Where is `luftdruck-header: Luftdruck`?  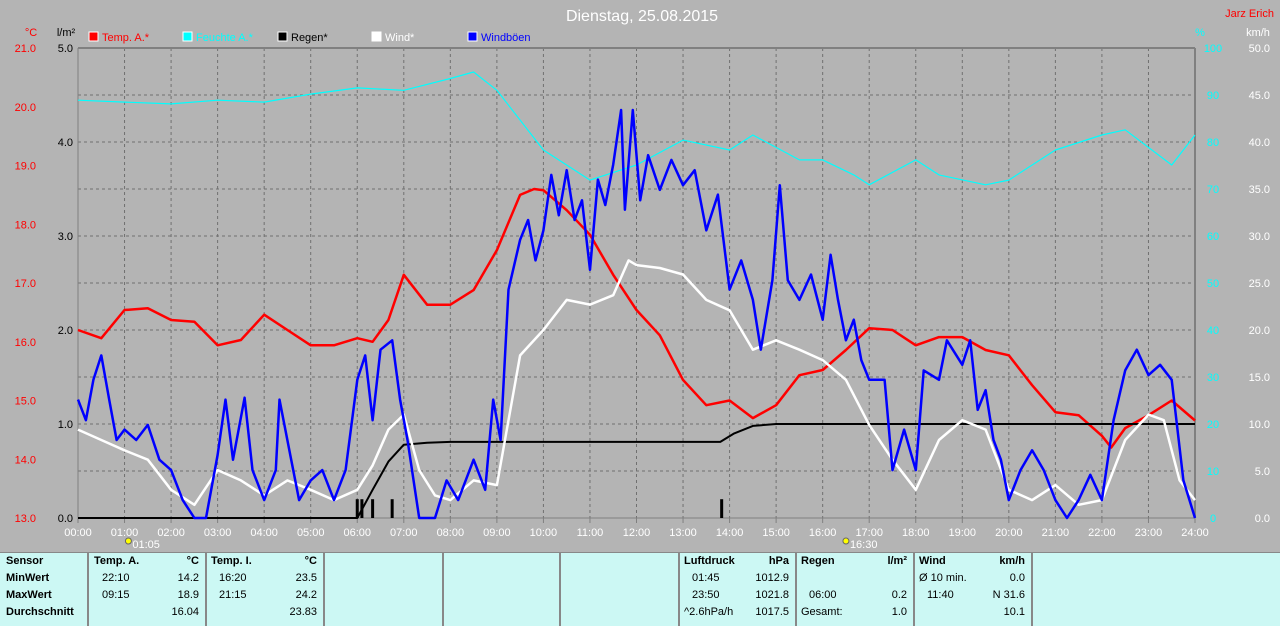 luftdruck-header: Luftdruck is located at coordinates (709, 561).